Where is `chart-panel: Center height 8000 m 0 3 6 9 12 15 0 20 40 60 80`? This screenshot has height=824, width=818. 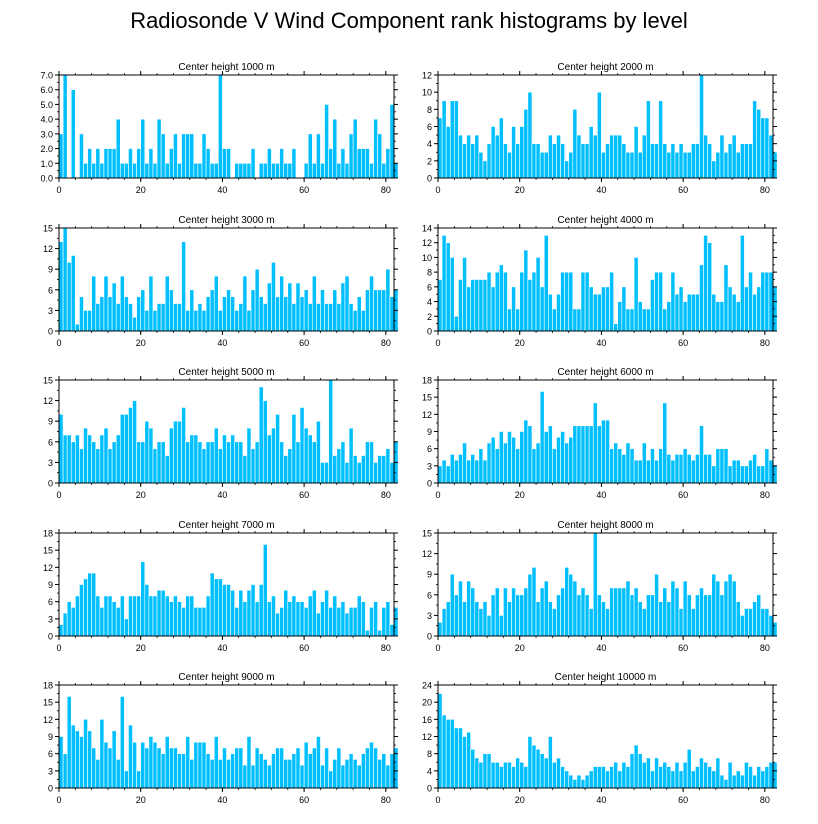 chart-panel: Center height 8000 m 0 3 6 9 12 15 0 20 40 60 80 is located at coordinates (600, 586).